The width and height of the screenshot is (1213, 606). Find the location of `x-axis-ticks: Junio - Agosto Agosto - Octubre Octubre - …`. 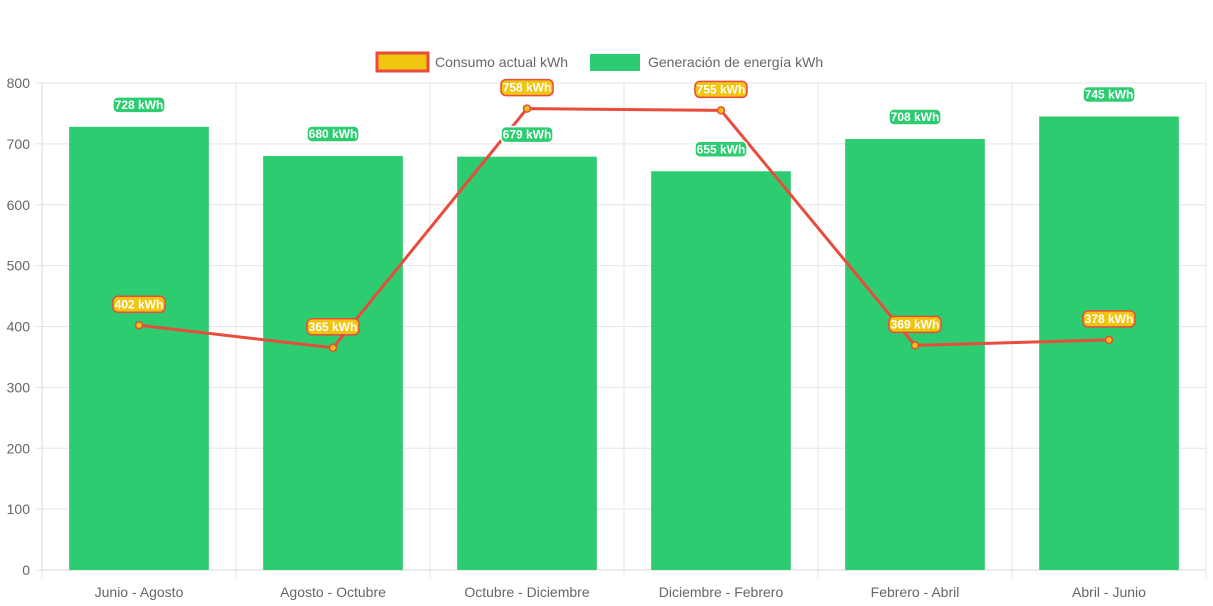

x-axis-ticks: Junio - Agosto Agosto - Octubre Octubre - … is located at coordinates (621, 592).